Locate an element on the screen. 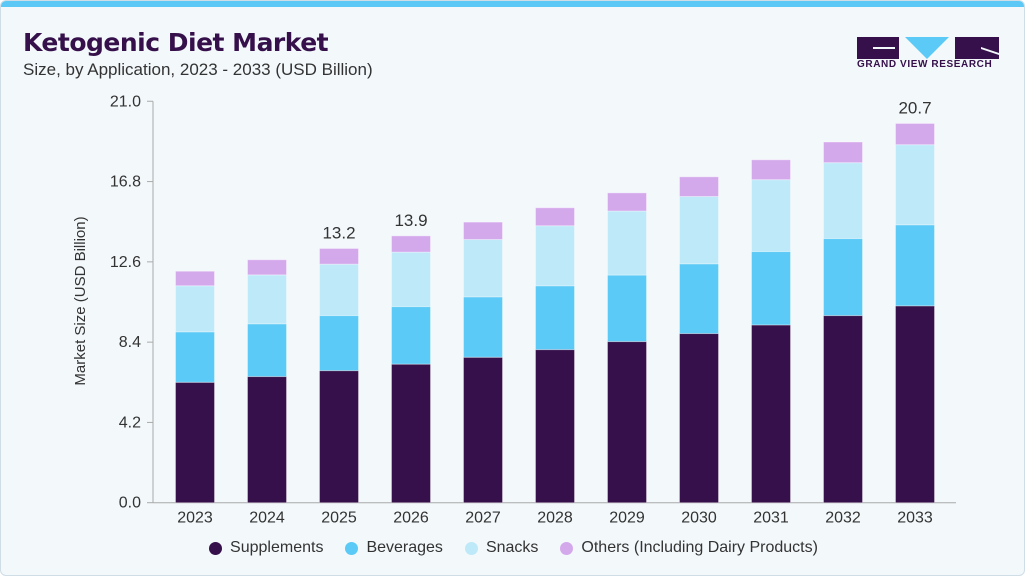  bar-segment-beverages-2024 is located at coordinates (267, 350).